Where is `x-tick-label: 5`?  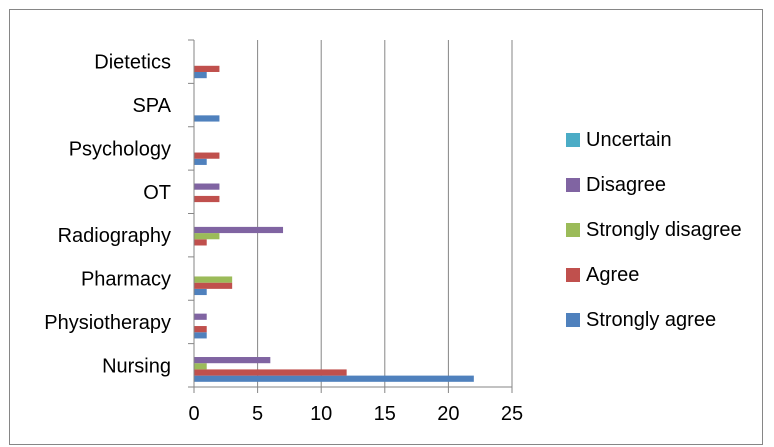
x-tick-label: 5 is located at coordinates (257, 414).